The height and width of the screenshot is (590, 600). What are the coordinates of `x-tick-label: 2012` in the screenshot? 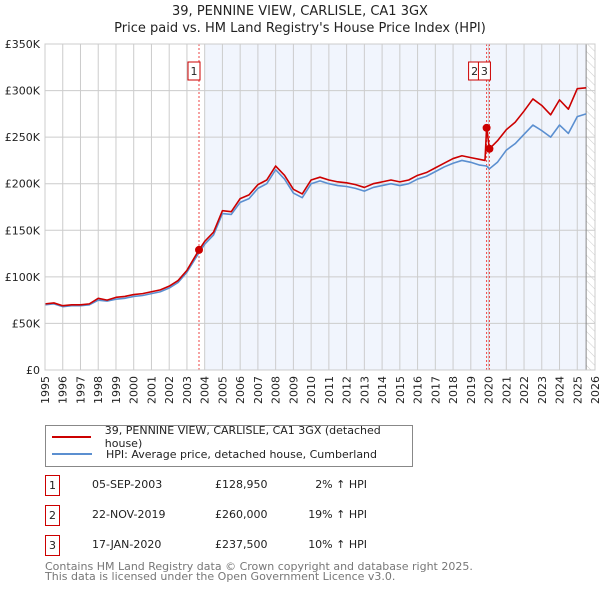 It's located at (347, 390).